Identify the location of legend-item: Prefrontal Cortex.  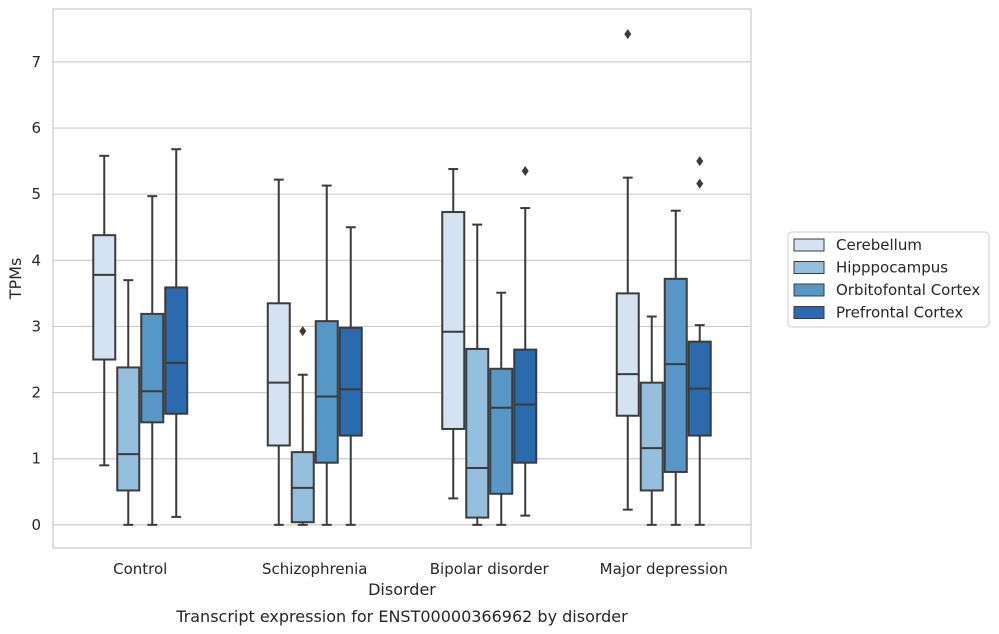
(878, 313).